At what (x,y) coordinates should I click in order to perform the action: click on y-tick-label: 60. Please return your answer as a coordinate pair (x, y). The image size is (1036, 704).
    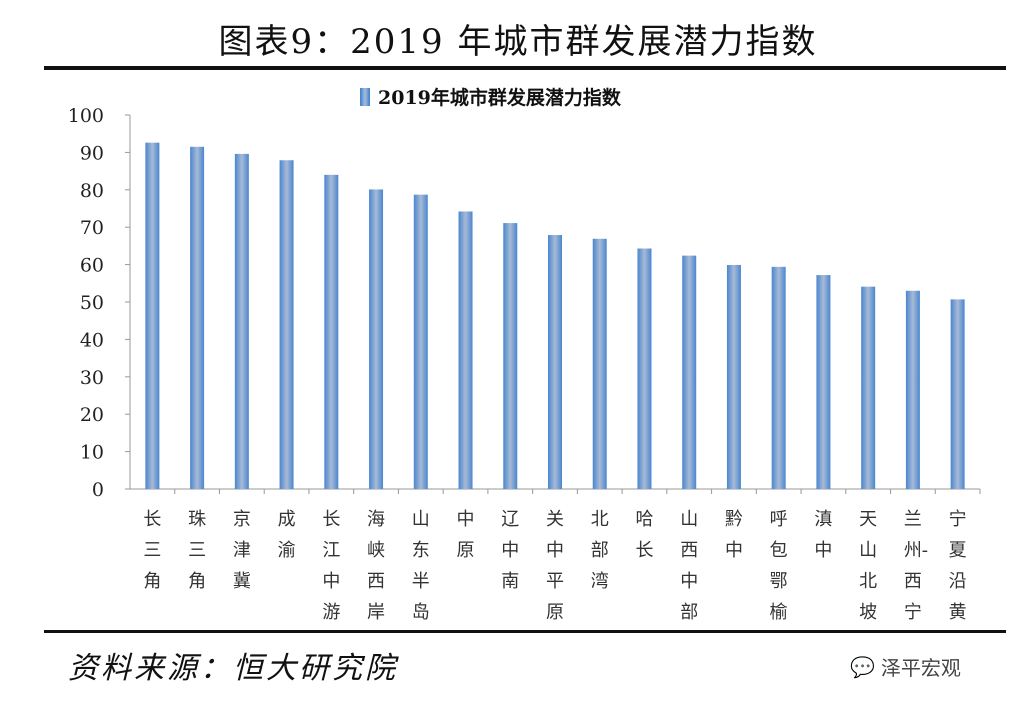
    Looking at the image, I should click on (92, 266).